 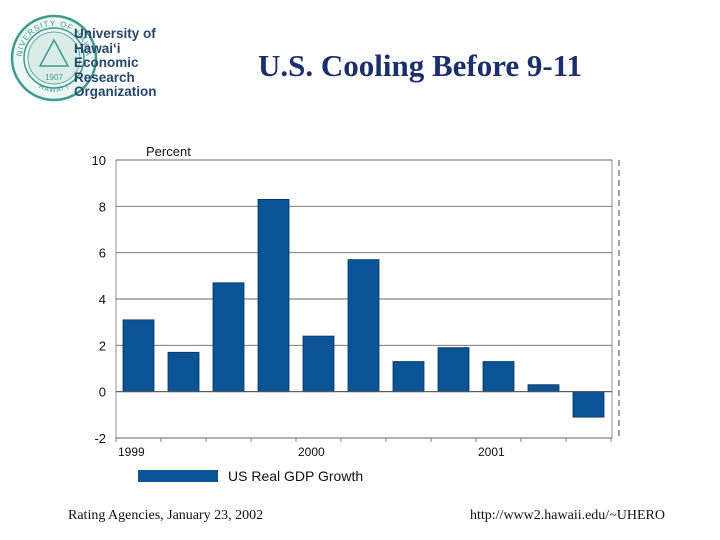 What do you see at coordinates (54, 52) in the screenshot?
I see `seal-emblem` at bounding box center [54, 52].